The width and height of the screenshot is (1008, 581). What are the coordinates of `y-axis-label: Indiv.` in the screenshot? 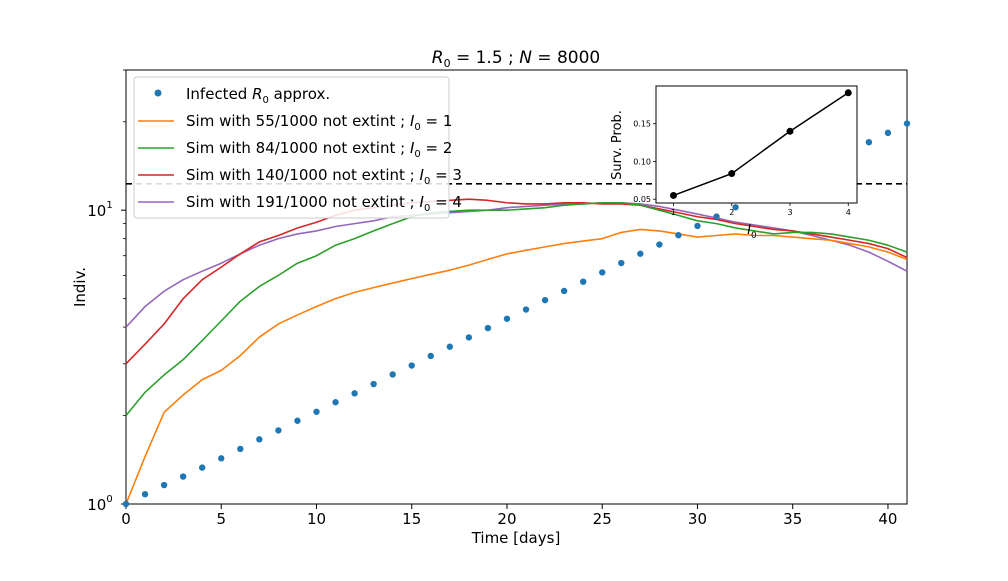 It's located at (80, 287).